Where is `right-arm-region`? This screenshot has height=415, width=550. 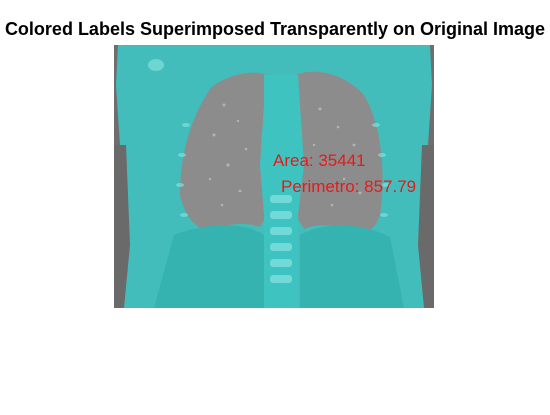 right-arm-region is located at coordinates (426, 226).